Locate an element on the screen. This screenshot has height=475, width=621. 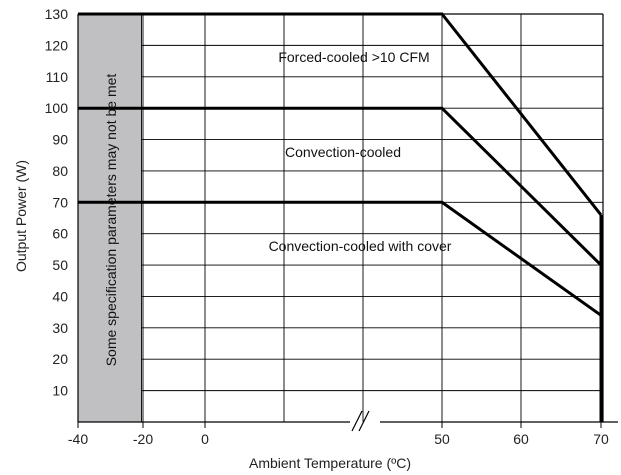
y-axis-title: Output Power (W) is located at coordinates (21, 216).